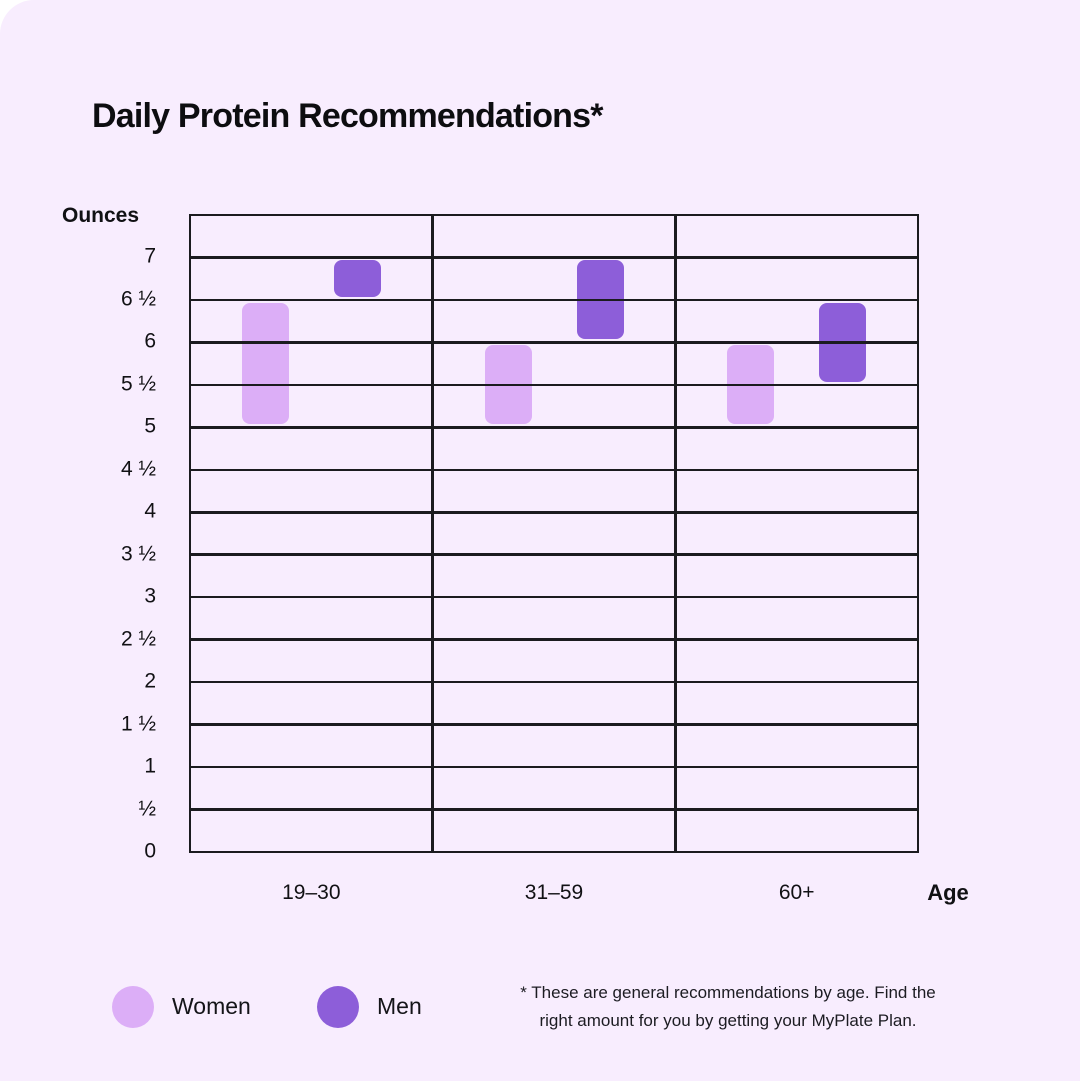 The image size is (1080, 1081). Describe the element at coordinates (150, 596) in the screenshot. I see `y-tick-label: 3` at that location.